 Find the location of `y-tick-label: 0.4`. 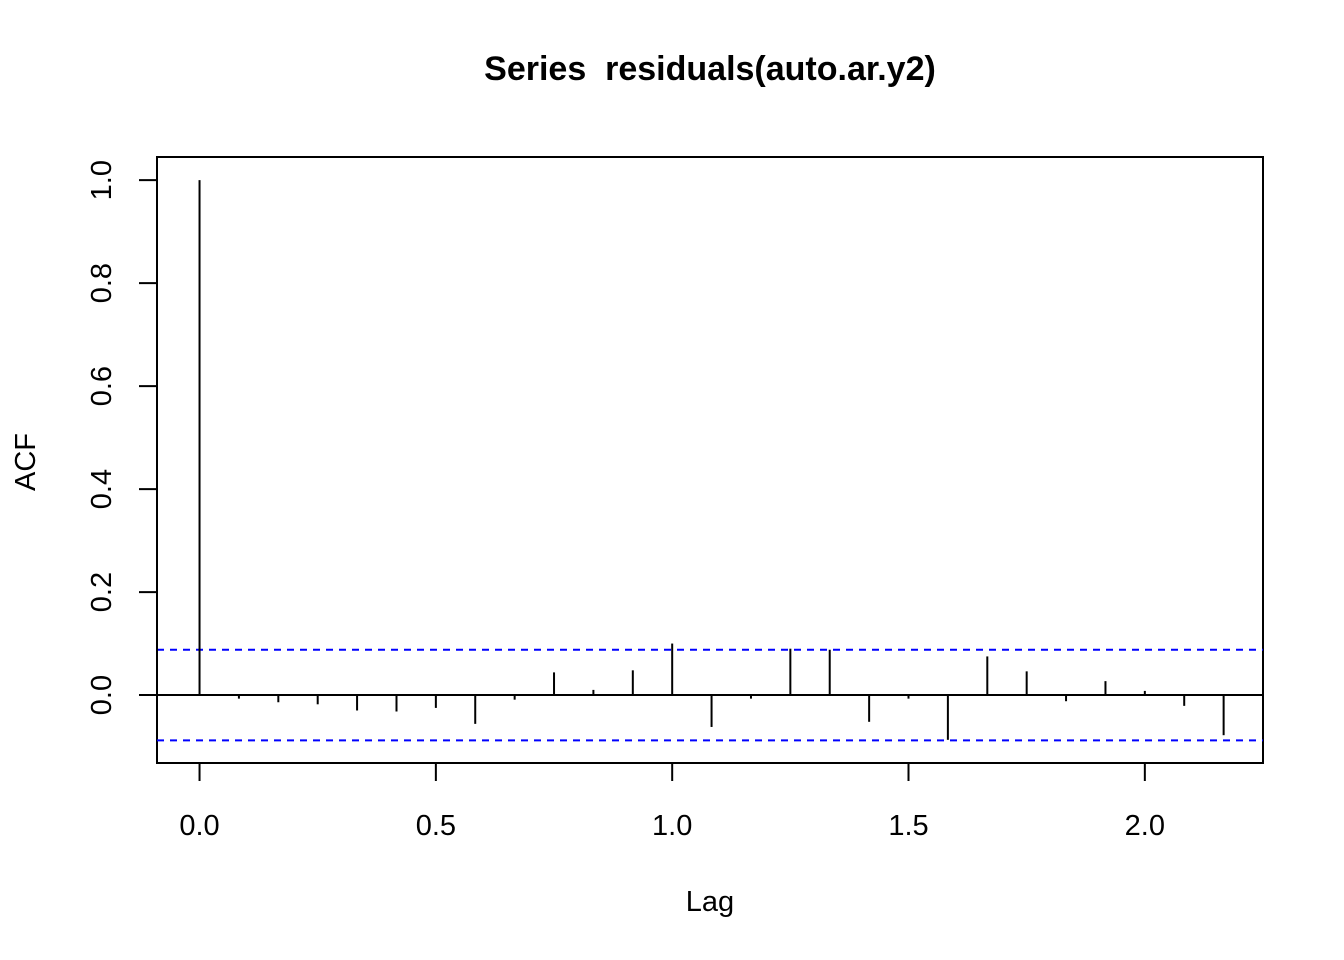

y-tick-label: 0.4 is located at coordinates (102, 489).